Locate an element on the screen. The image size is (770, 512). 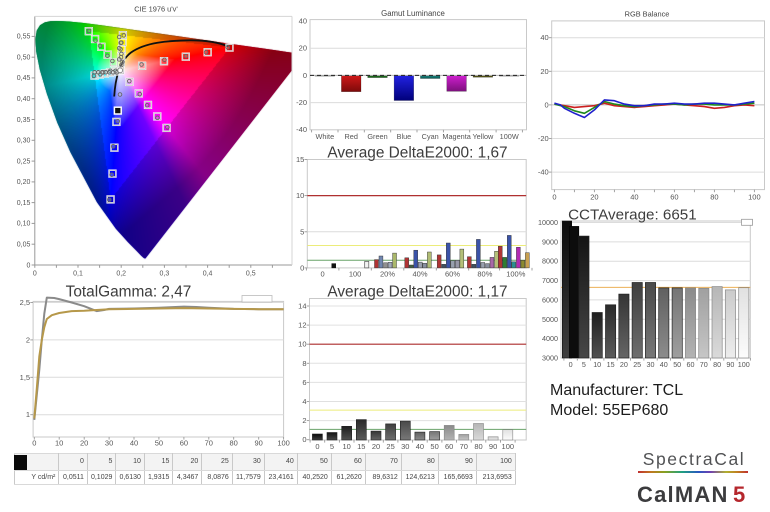
svg-text: 6 is located at coordinates (304, 382).